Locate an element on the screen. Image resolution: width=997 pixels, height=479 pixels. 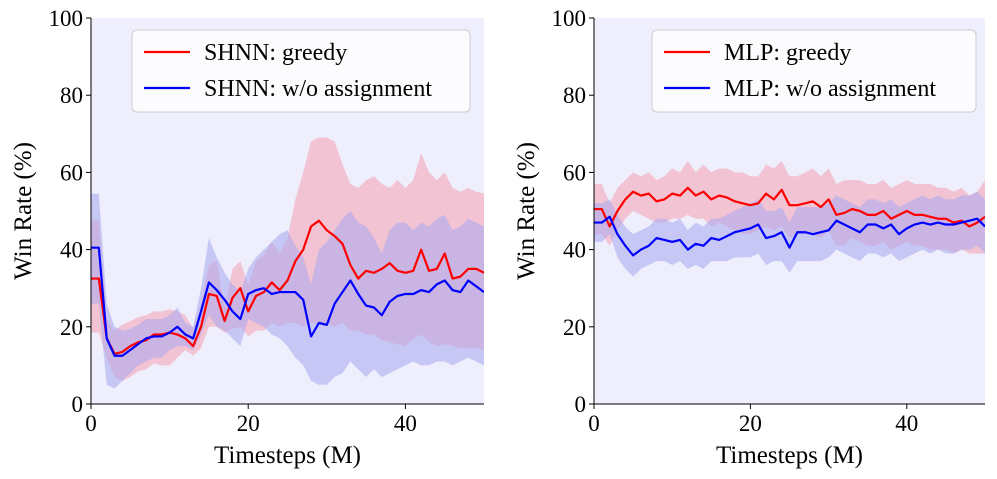
plot-area is located at coordinates (789, 218).